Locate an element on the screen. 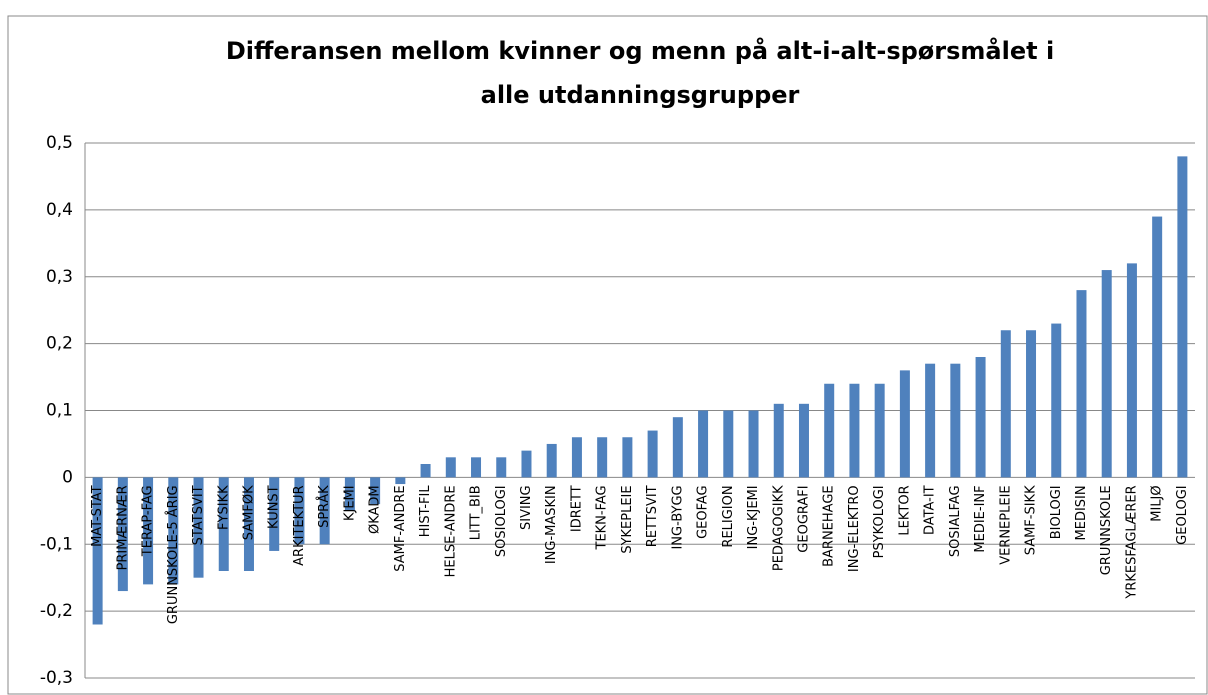 The height and width of the screenshot is (695, 1208). x-tick-label: PRIMÆRNÆR is located at coordinates (122, 527).